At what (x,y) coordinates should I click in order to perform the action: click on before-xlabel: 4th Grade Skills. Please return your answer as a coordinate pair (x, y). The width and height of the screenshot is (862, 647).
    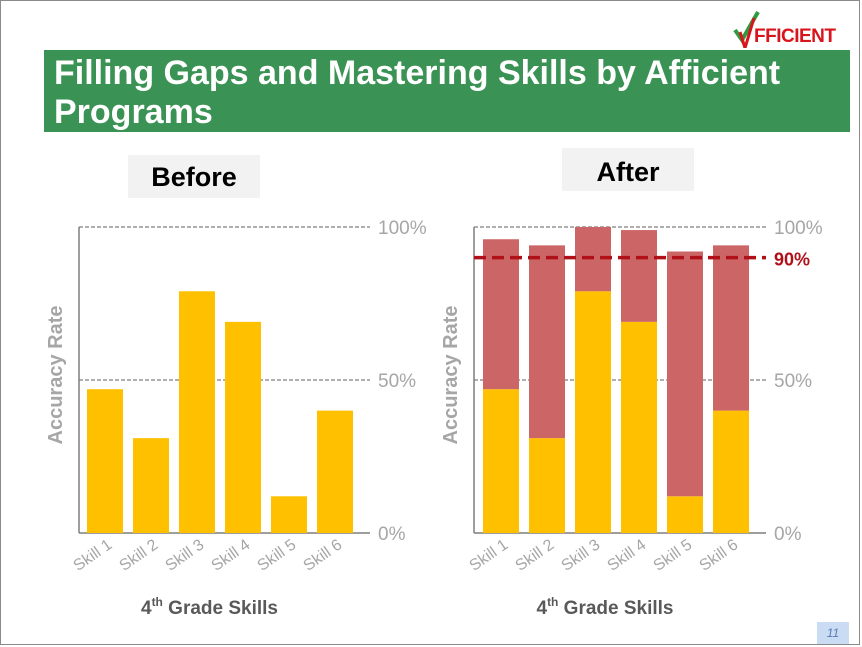
    Looking at the image, I should click on (209, 607).